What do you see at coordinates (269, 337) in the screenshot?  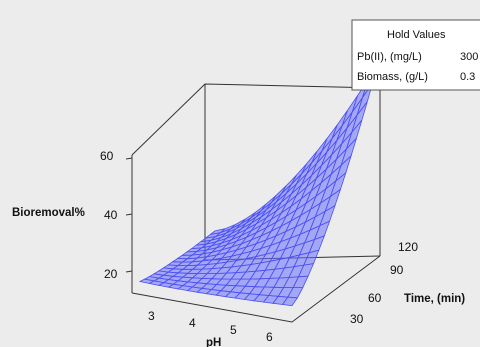 I see `x-tick-label: 6` at bounding box center [269, 337].